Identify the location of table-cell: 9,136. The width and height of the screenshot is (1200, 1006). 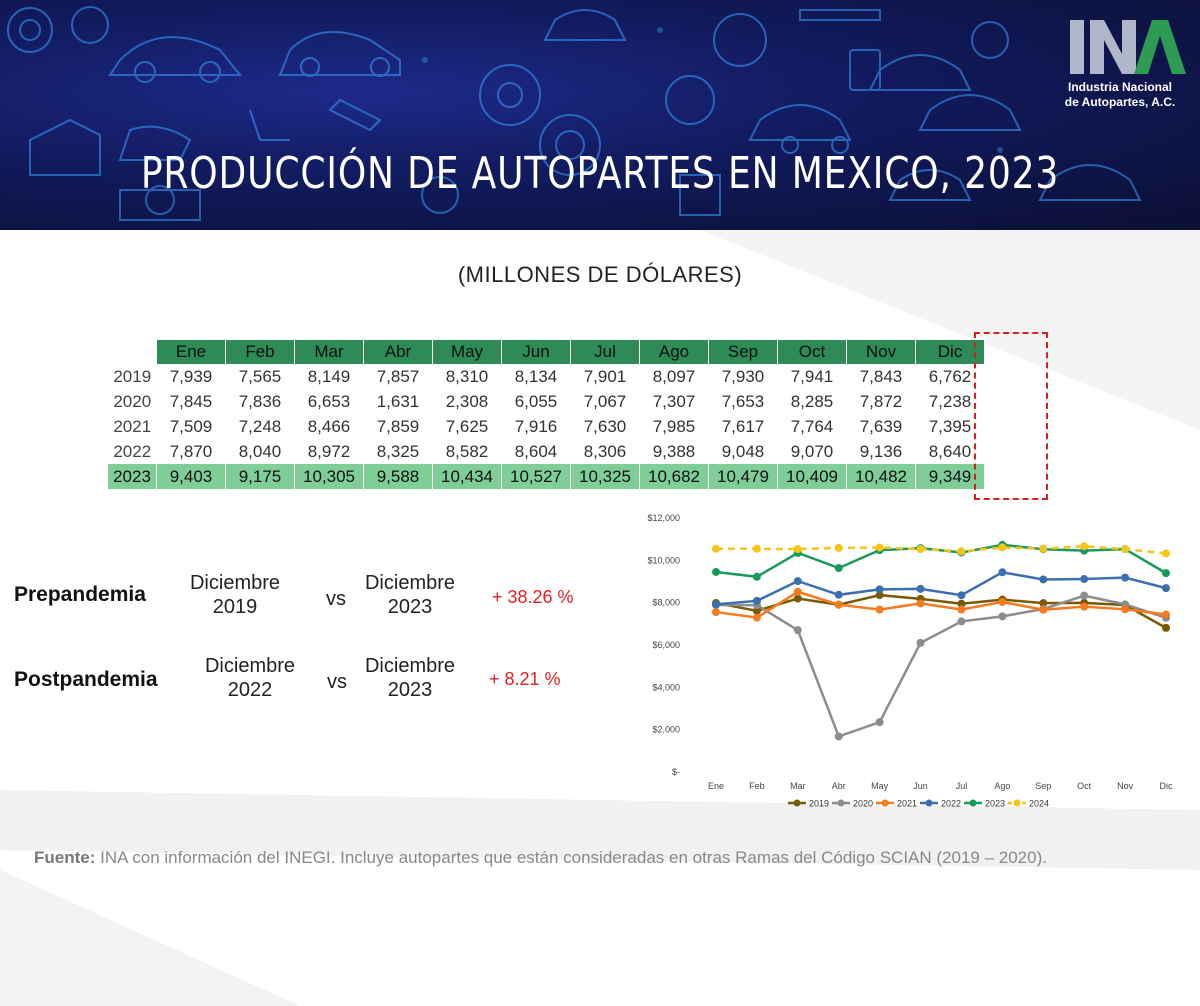
(881, 451).